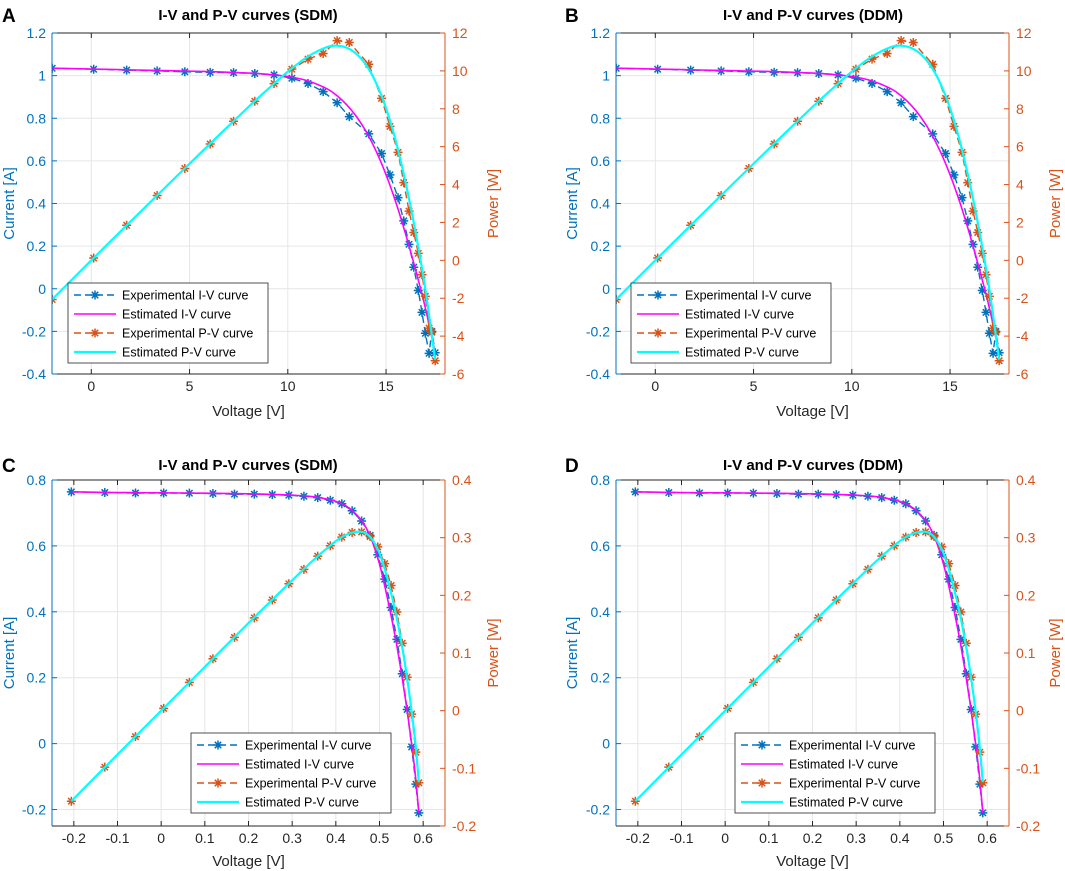  I want to click on x-tick-label: 10, so click(288, 386).